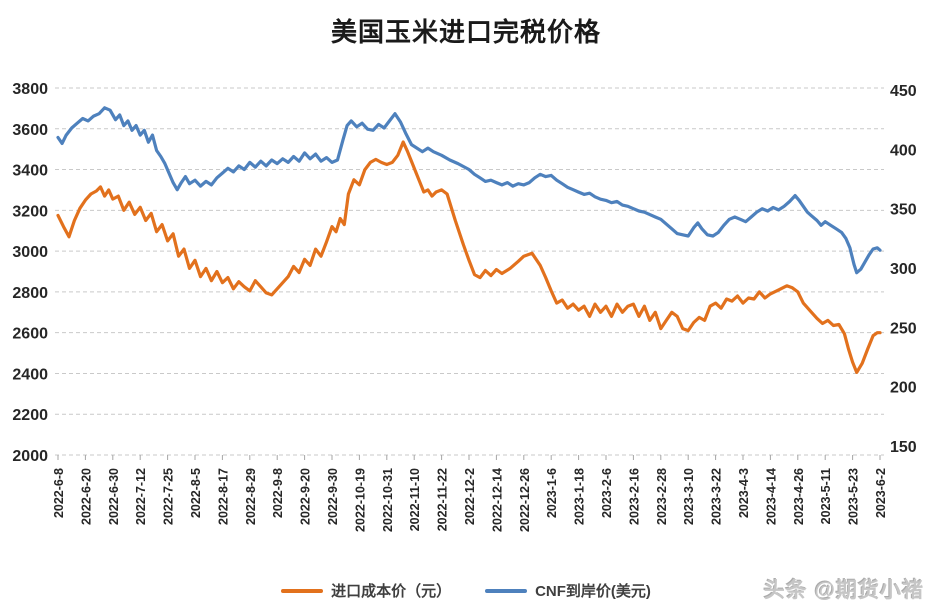 This screenshot has width=932, height=607. I want to click on x-axis-tick-label: 2022-6-20, so click(86, 496).